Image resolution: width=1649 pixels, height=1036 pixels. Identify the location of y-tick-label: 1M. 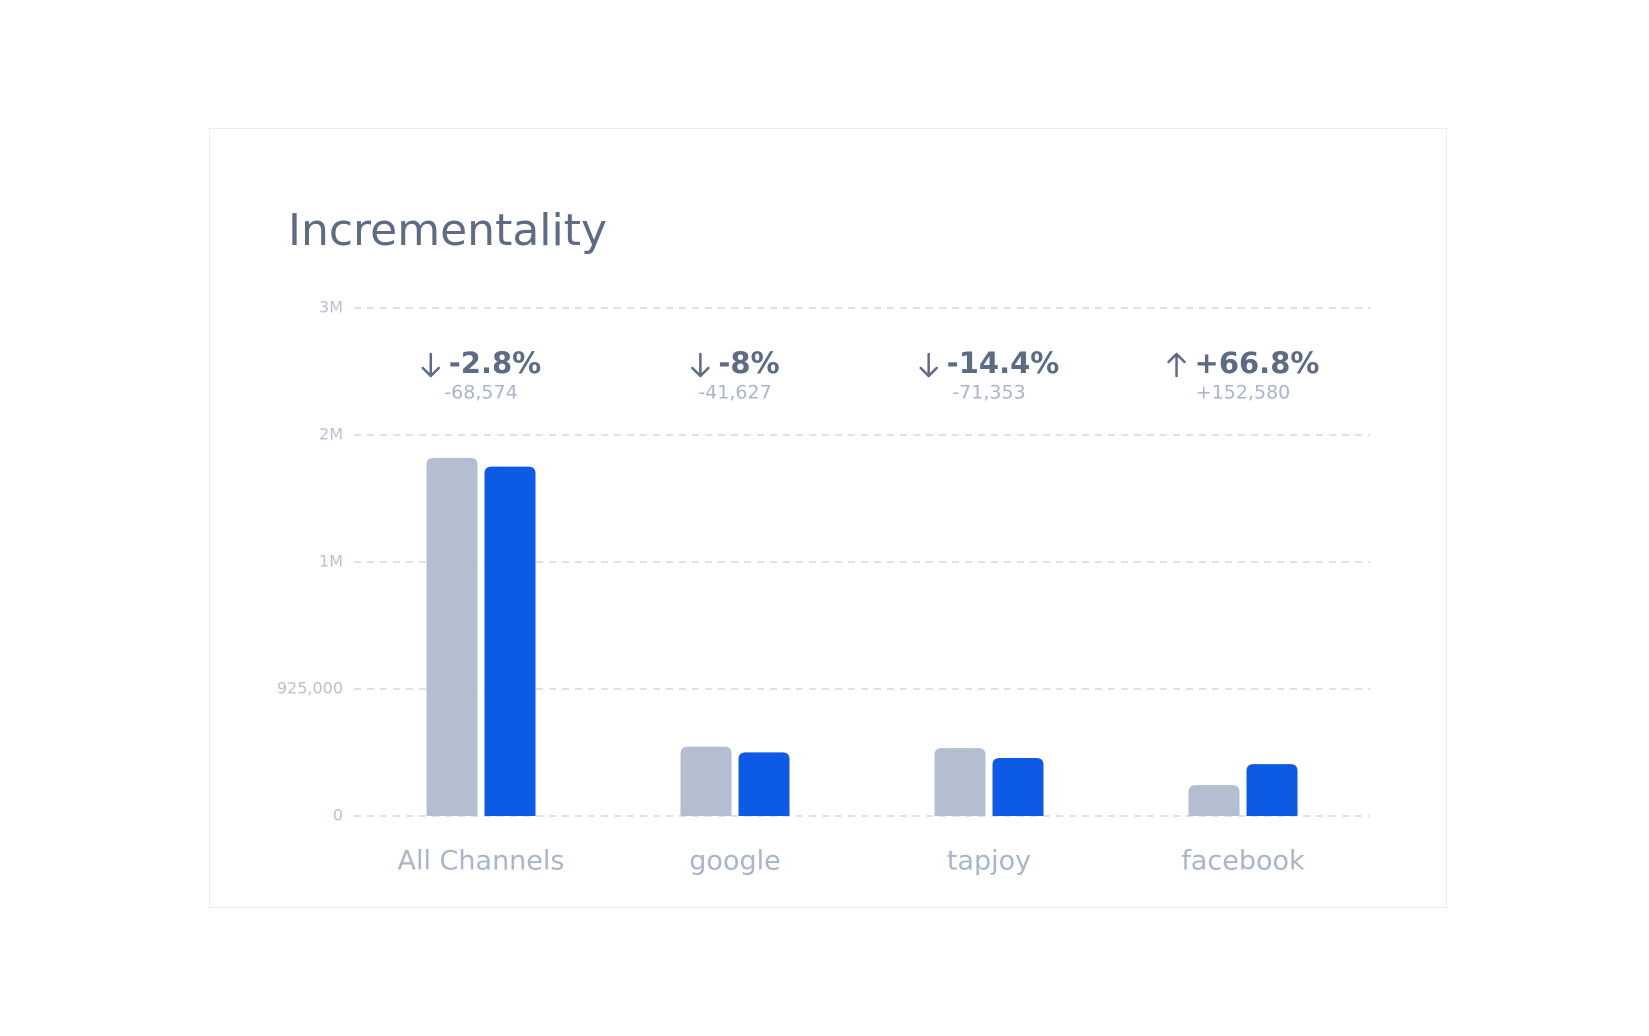
(331, 561).